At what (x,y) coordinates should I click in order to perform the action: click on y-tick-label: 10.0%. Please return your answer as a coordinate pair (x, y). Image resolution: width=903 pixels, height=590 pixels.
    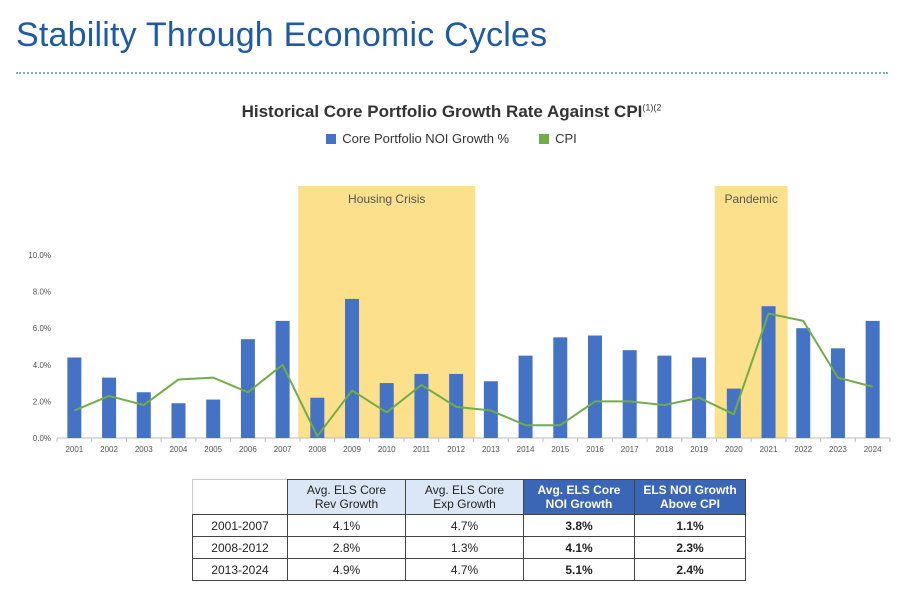
    Looking at the image, I should click on (39, 255).